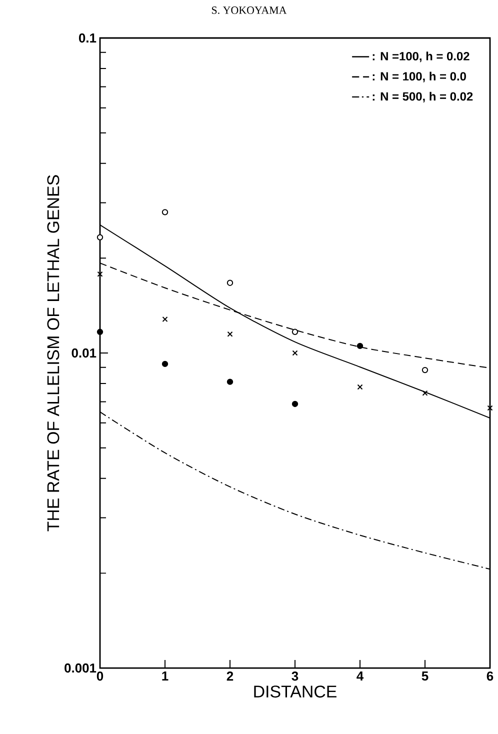  What do you see at coordinates (295, 692) in the screenshot?
I see `x-axis-title: DISTANCE` at bounding box center [295, 692].